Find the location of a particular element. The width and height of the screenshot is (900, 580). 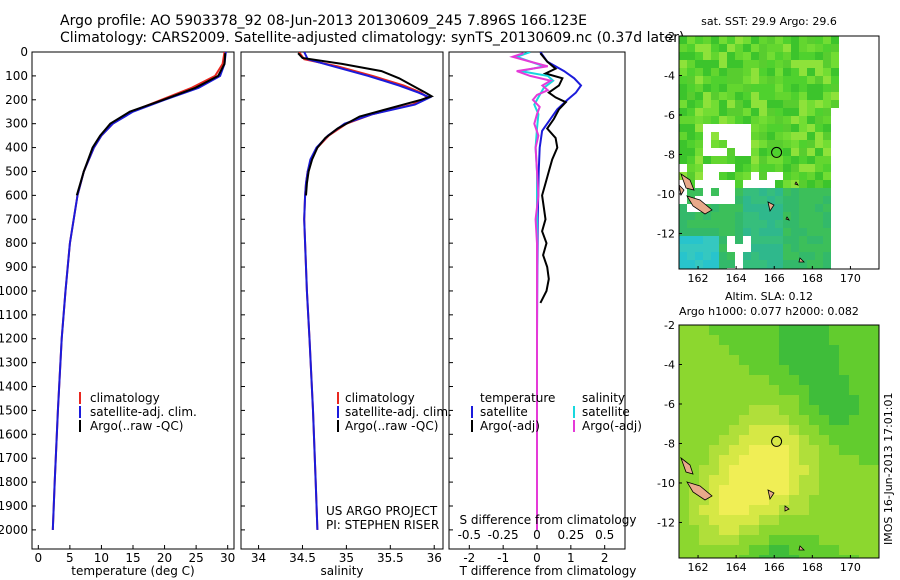

x-tick-label: 36 is located at coordinates (434, 558).